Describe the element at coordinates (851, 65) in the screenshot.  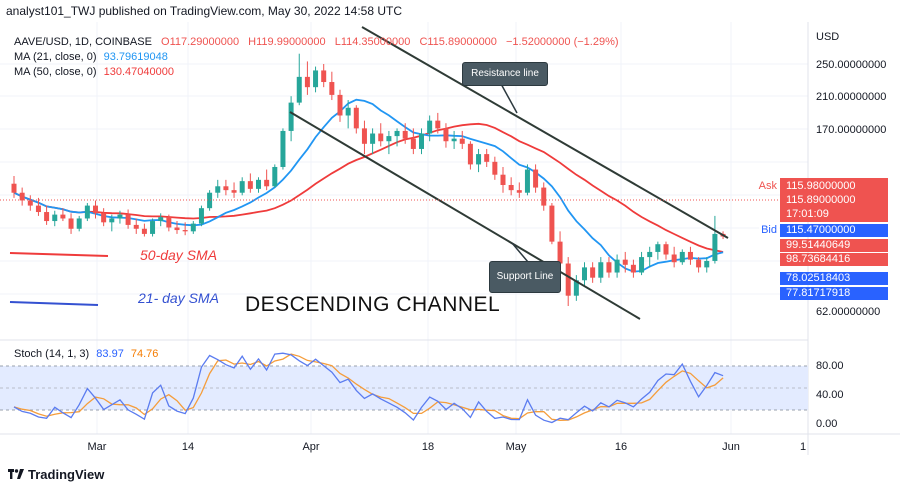
I see `price-tick: 250.00000000` at that location.